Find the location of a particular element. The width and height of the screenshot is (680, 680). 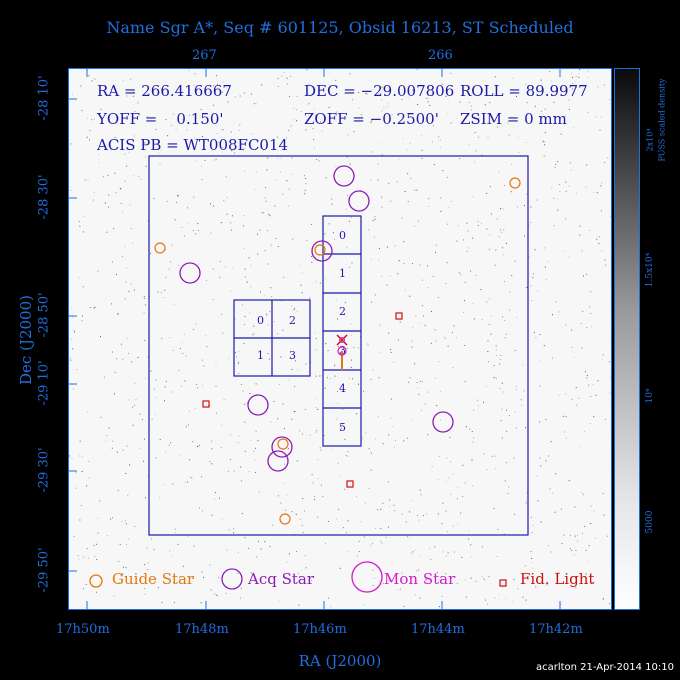

legend-guide-icon is located at coordinates (96, 581).